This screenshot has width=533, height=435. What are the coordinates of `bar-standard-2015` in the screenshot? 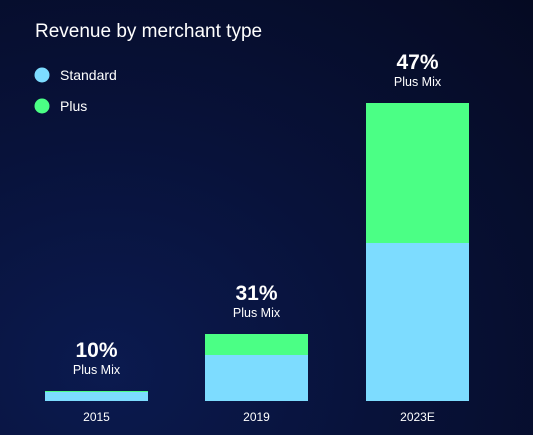 It's located at (96, 396).